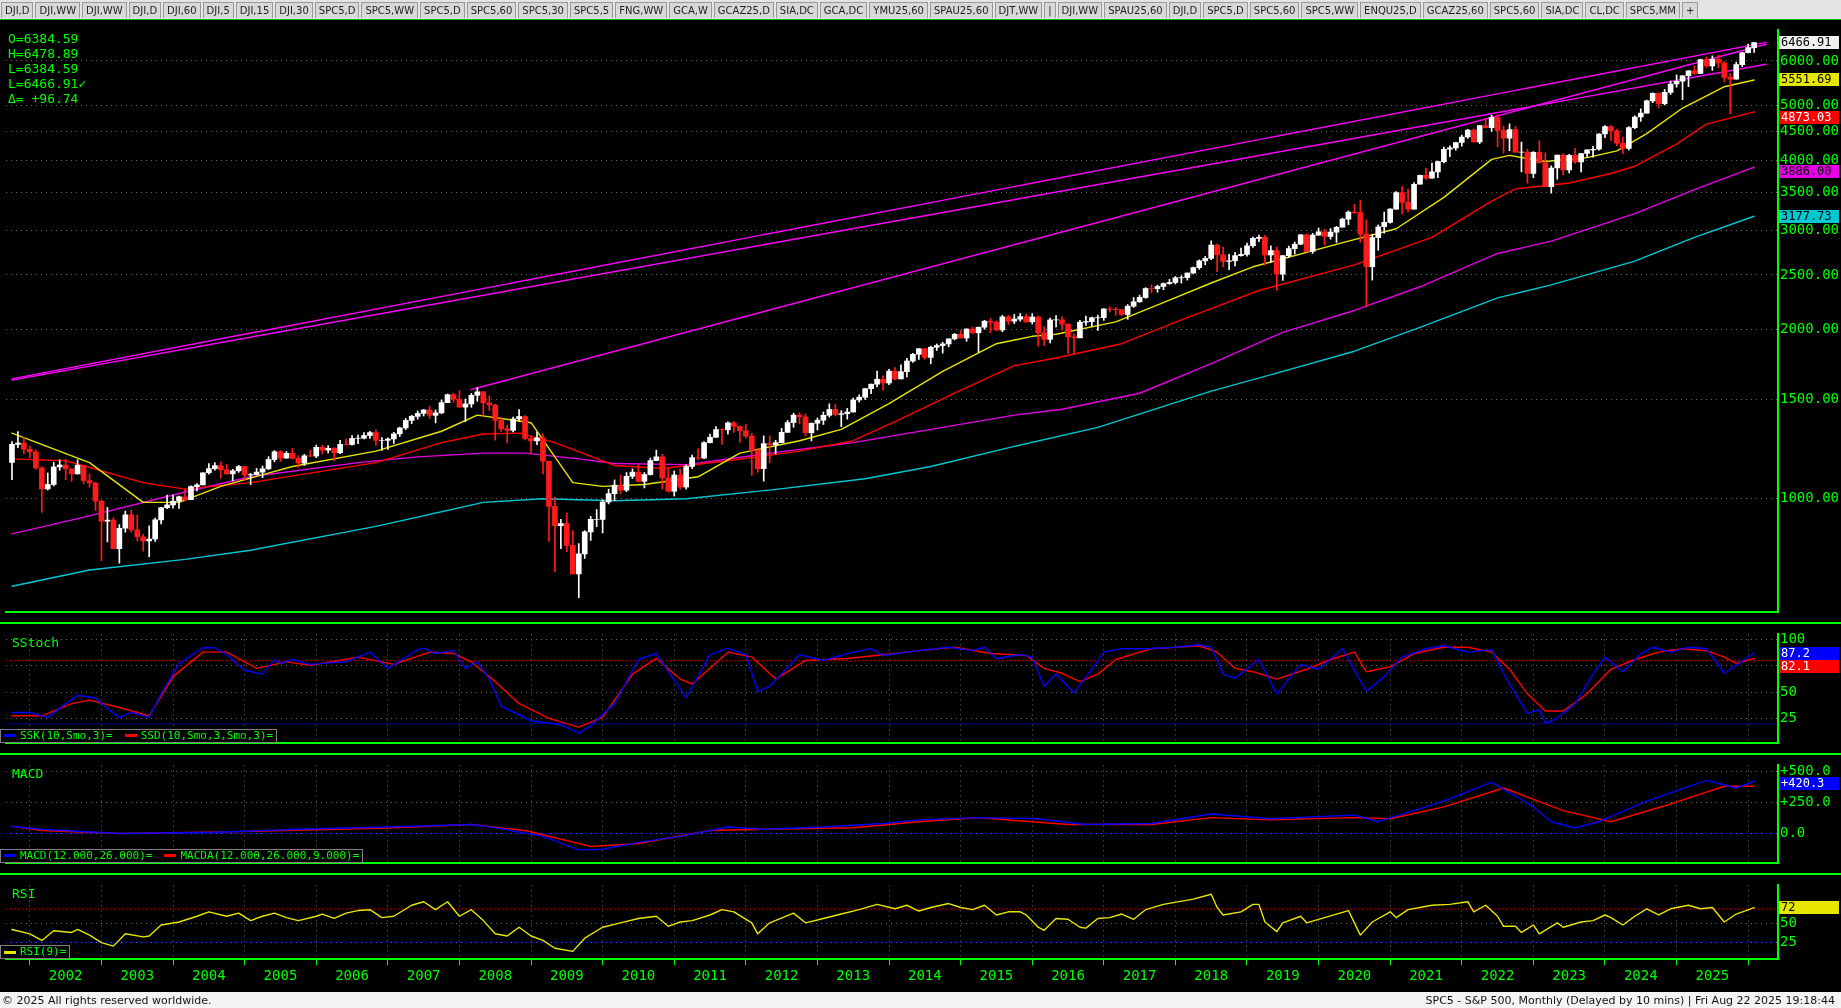 The height and width of the screenshot is (1008, 1841). I want to click on text: CL,DC, so click(1604, 10).